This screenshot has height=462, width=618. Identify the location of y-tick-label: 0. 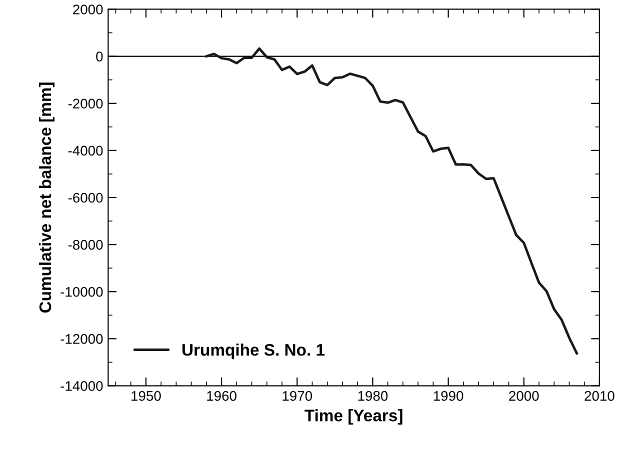
(99, 57).